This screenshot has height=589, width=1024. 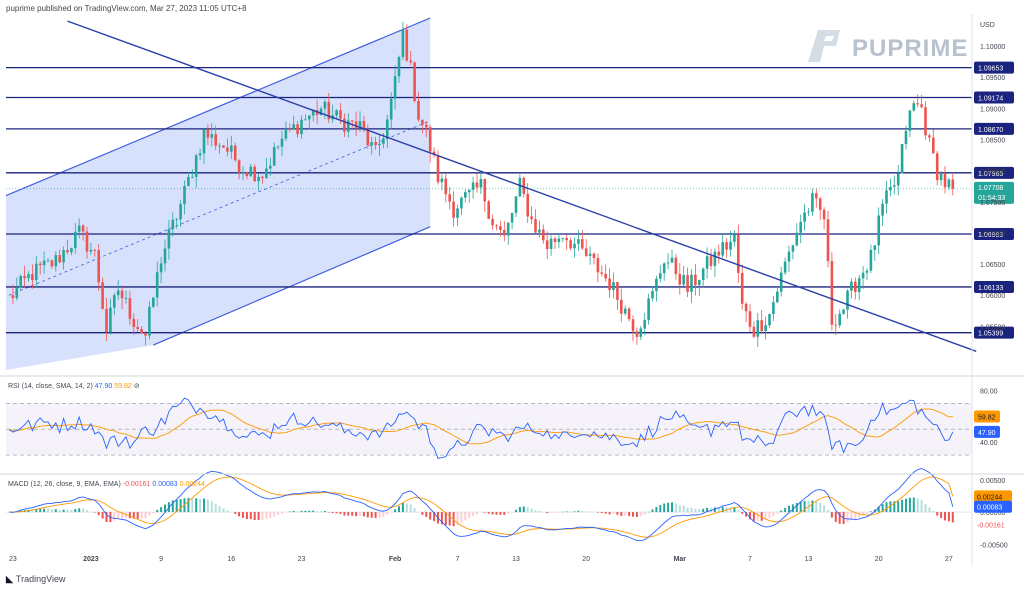 I want to click on rsi-line, so click(x=481, y=428).